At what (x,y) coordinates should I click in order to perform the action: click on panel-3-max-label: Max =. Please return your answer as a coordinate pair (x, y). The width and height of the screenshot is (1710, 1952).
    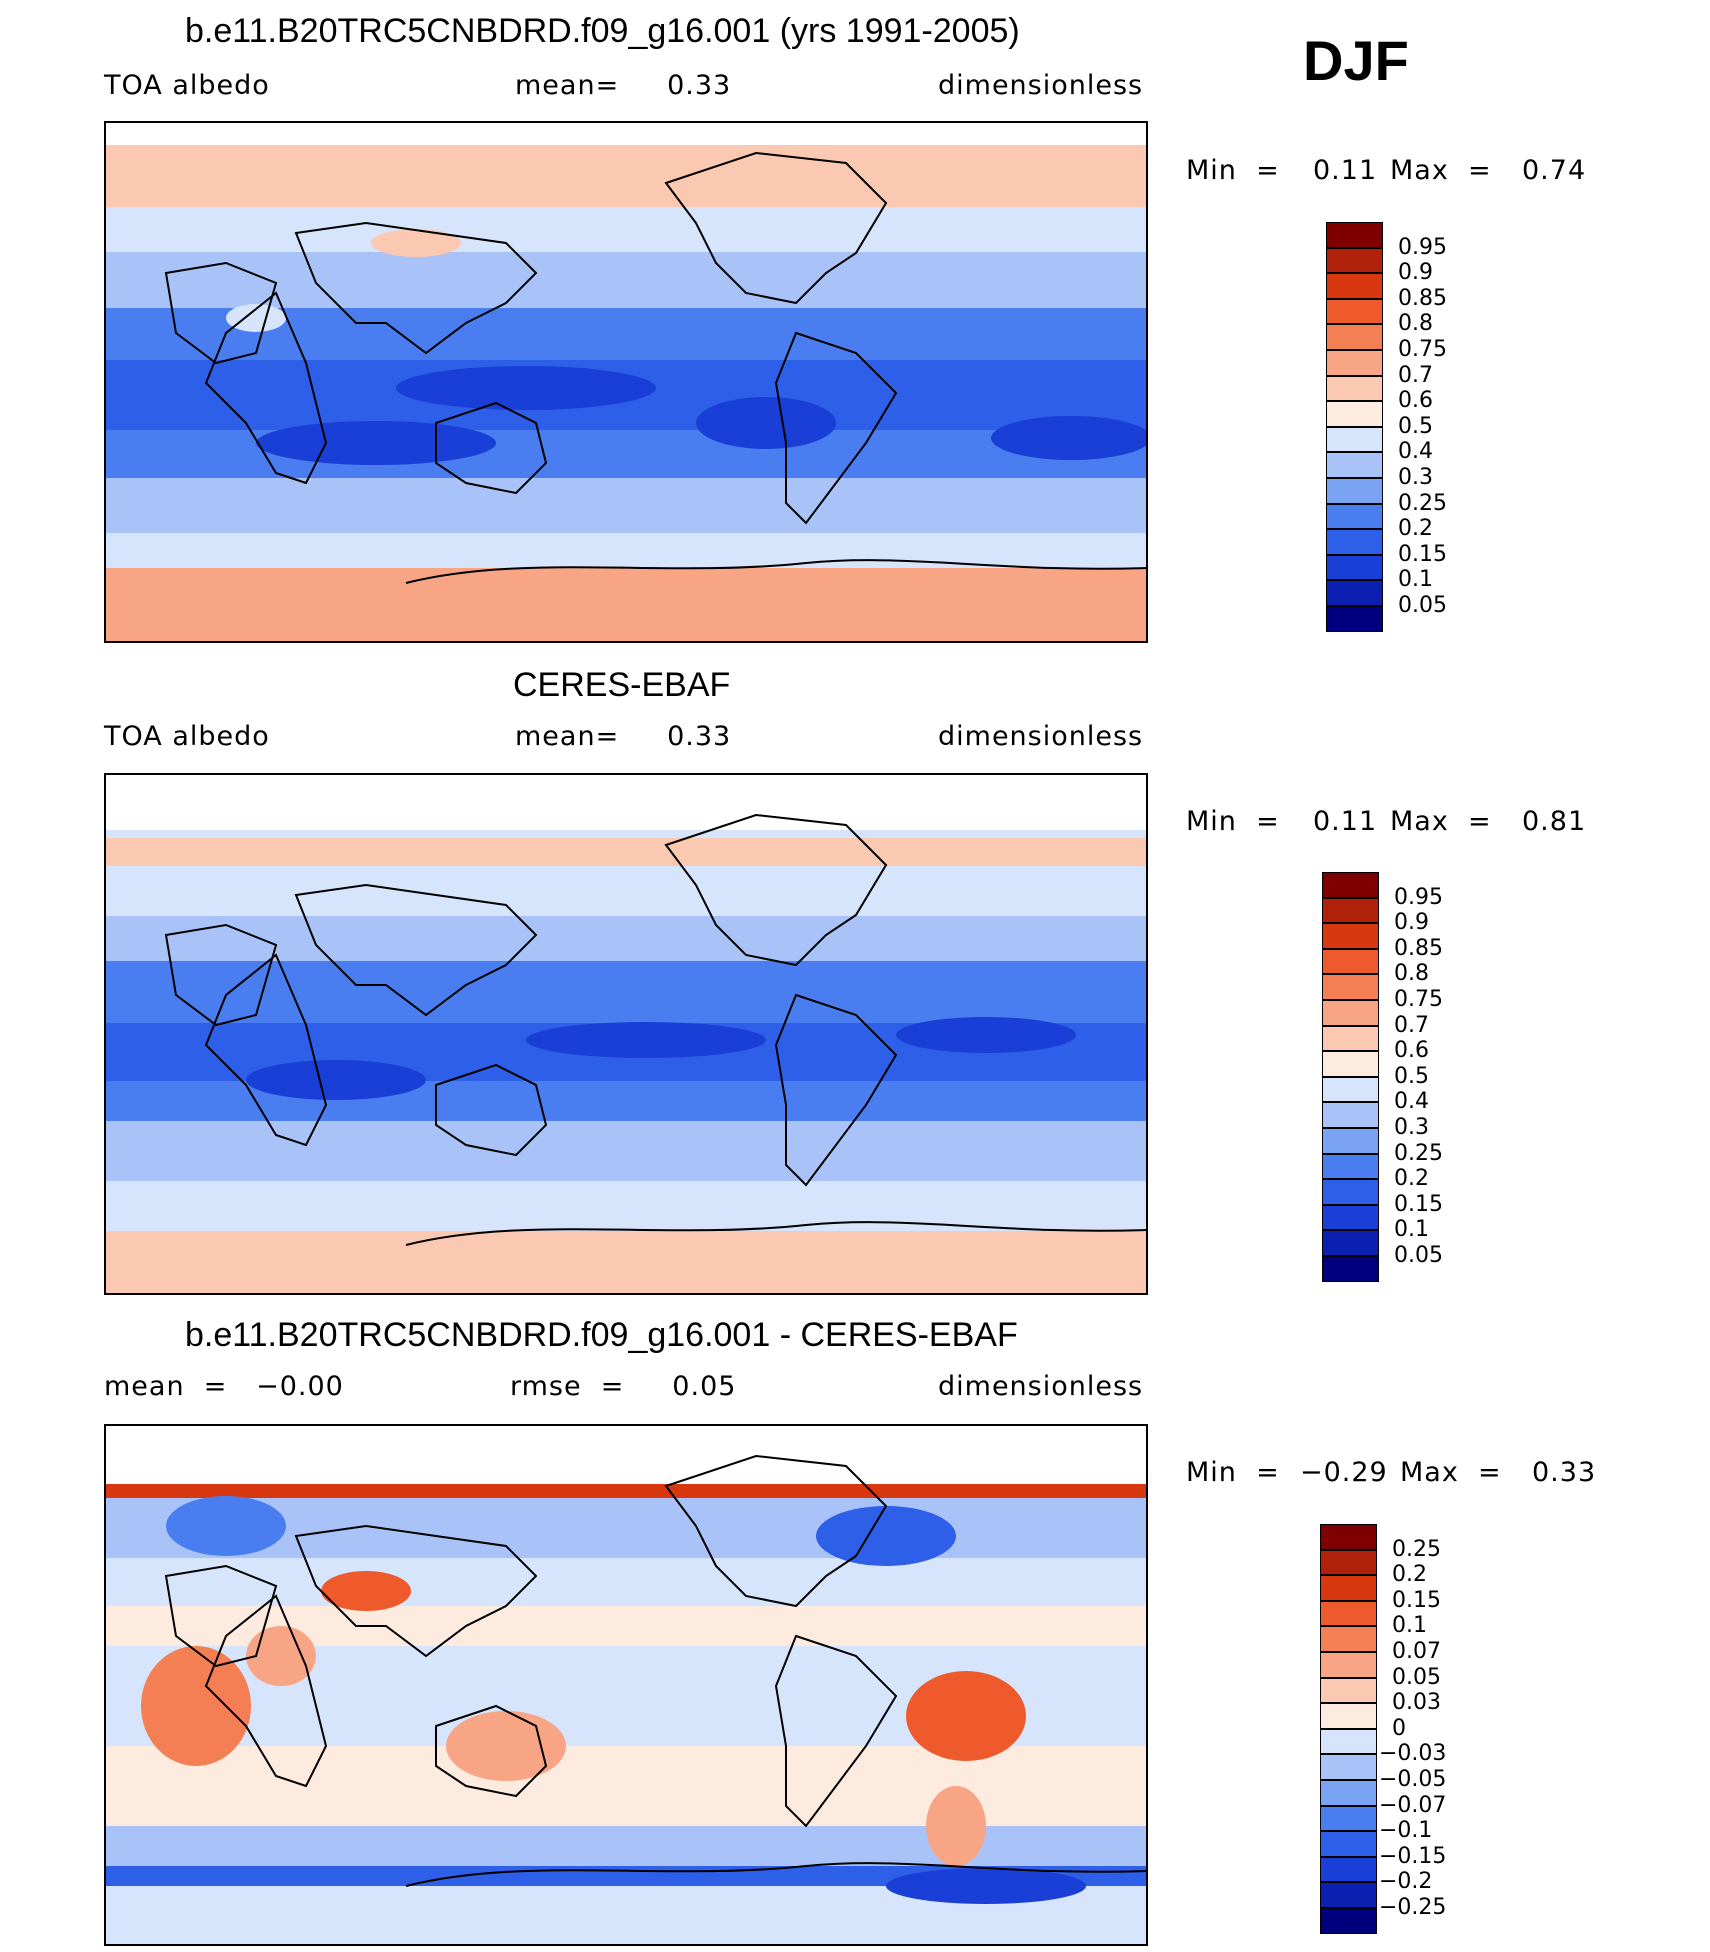
    Looking at the image, I should click on (1451, 1472).